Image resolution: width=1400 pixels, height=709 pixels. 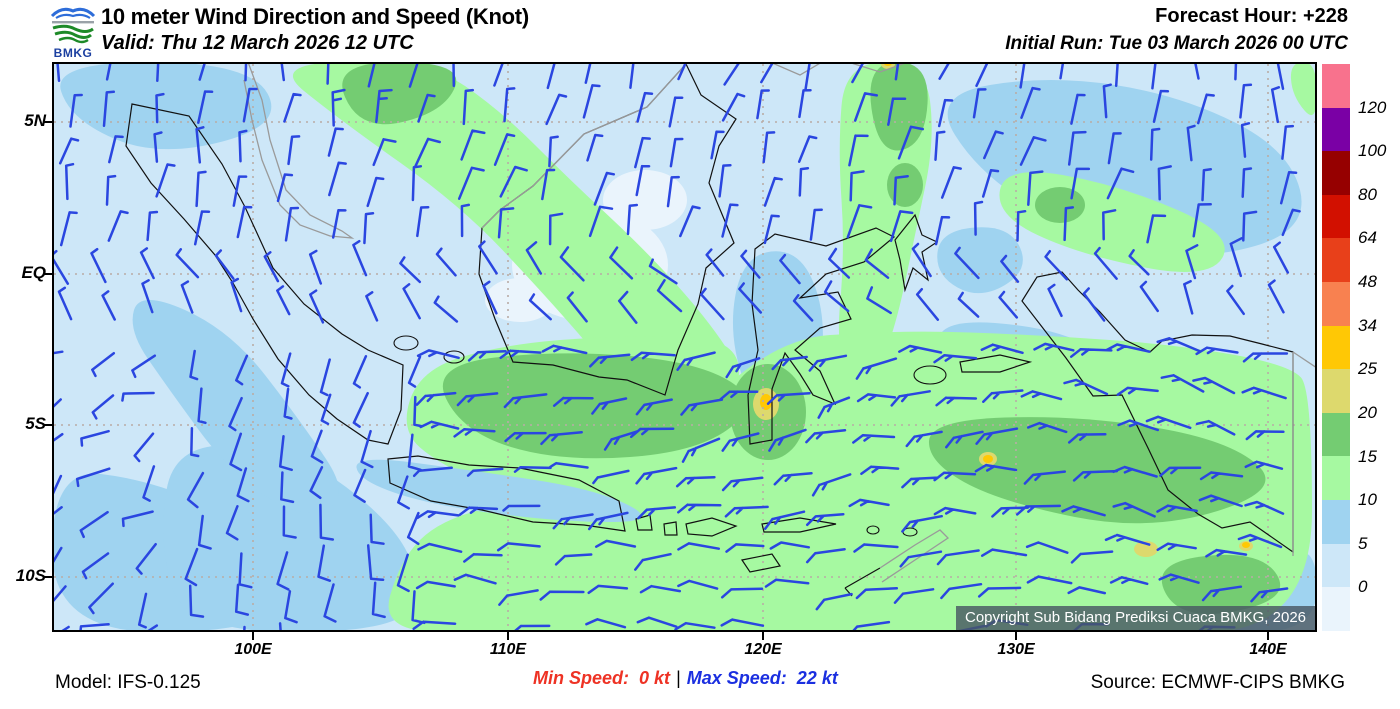 I want to click on legend-tick-label: 25, so click(x=1367, y=369).